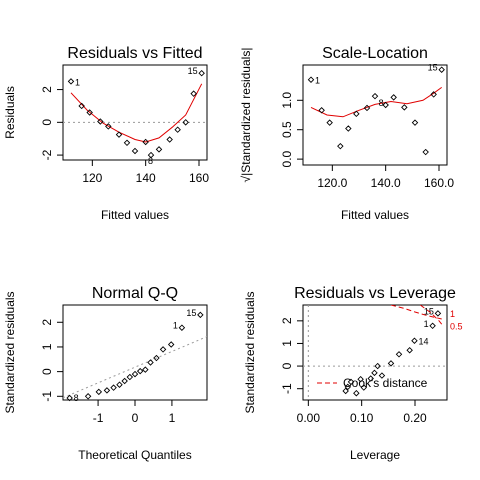  I want to click on y-tick-label: 0.5, so click(287, 129).